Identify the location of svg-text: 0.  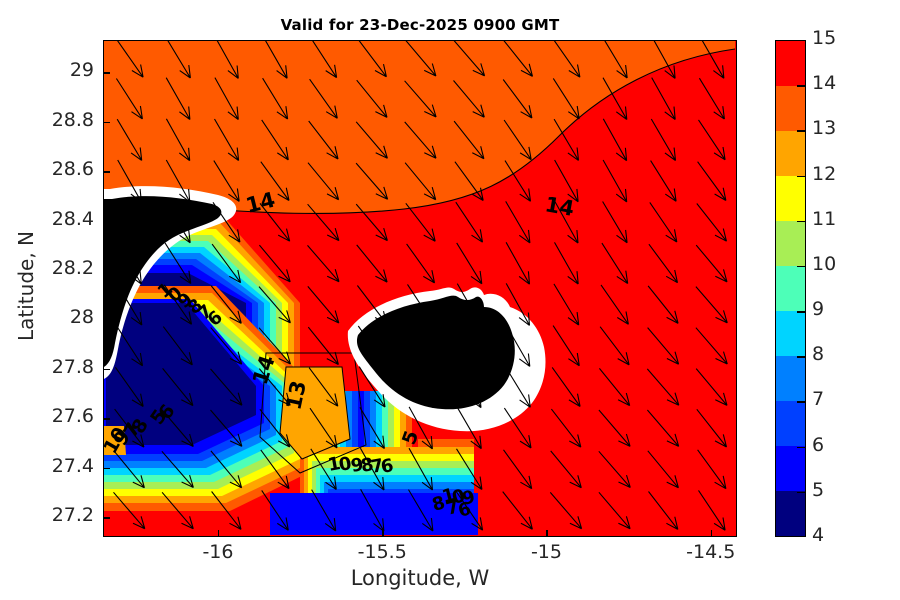
(345, 464).